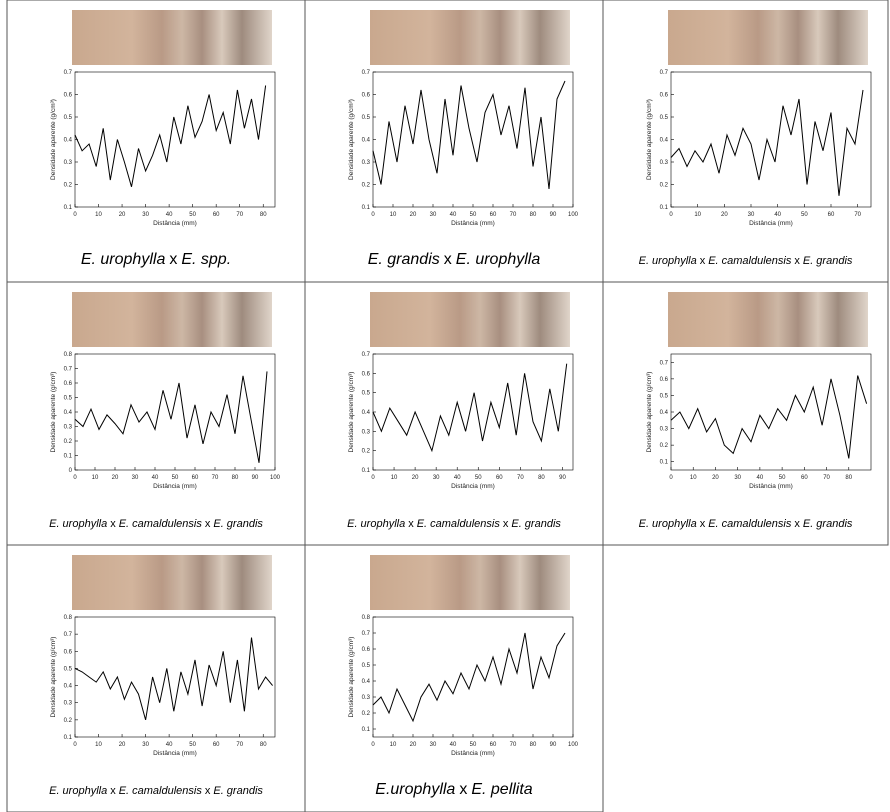  Describe the element at coordinates (68, 370) in the screenshot. I see `y-tick-label: 0.7` at that location.